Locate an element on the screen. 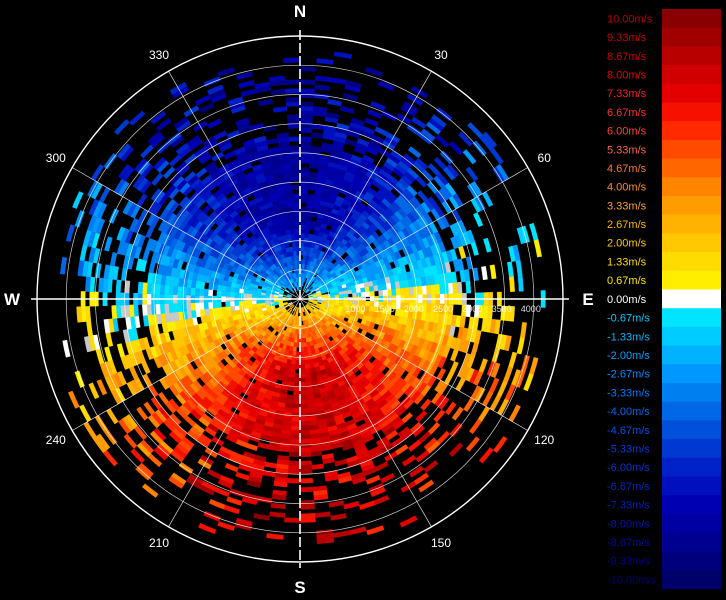 The image size is (726, 600). colorbar-label: 1.33m/s is located at coordinates (627, 262).